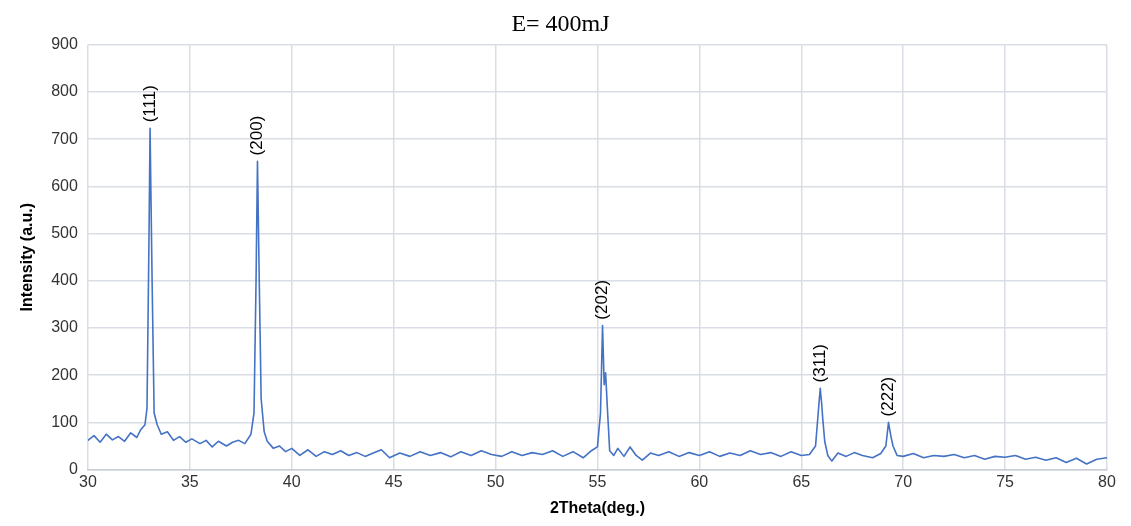  I want to click on x-tick-label: 75, so click(1005, 481).